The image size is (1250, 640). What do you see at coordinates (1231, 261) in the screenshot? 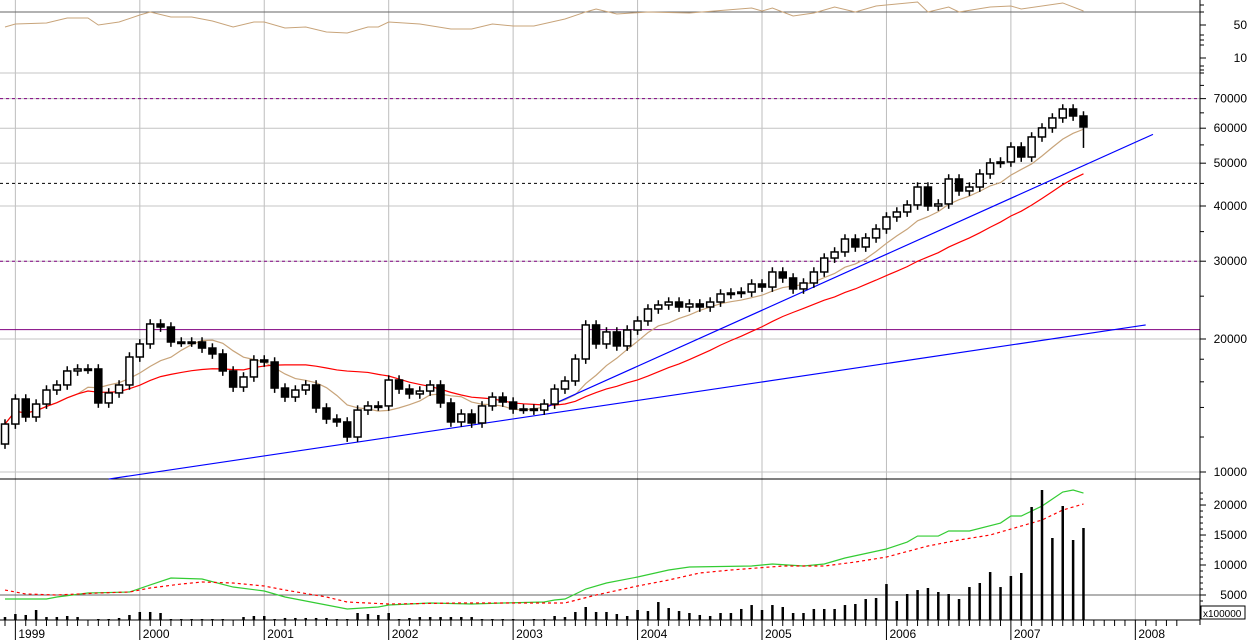
I see `price-tick-label: 30000` at bounding box center [1231, 261].